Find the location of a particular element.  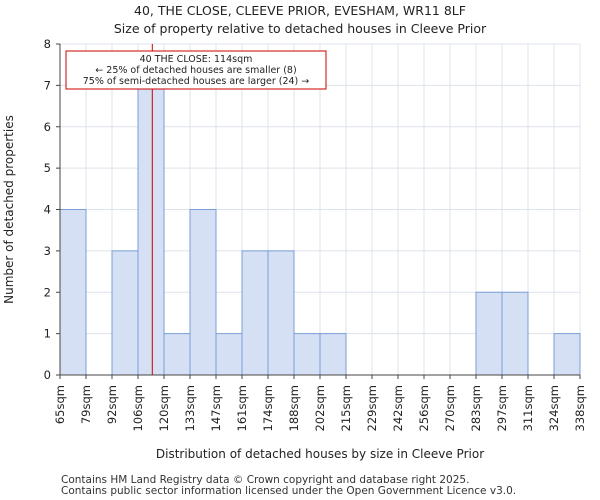

annotation-line-2: ← 25% of detached houses are smaller (8) is located at coordinates (195, 70).